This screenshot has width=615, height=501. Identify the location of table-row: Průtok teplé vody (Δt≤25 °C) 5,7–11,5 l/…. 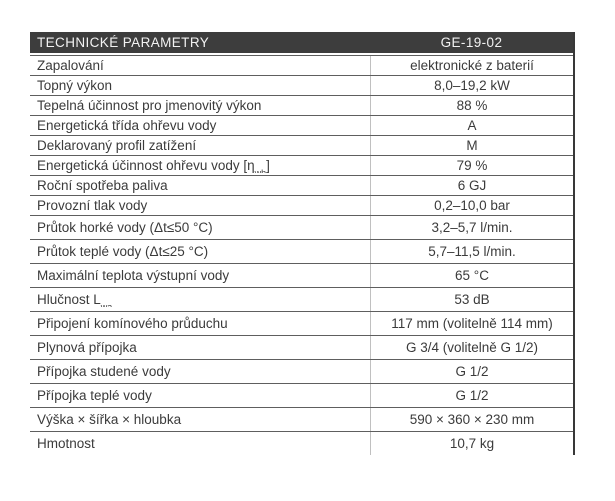
(301, 251).